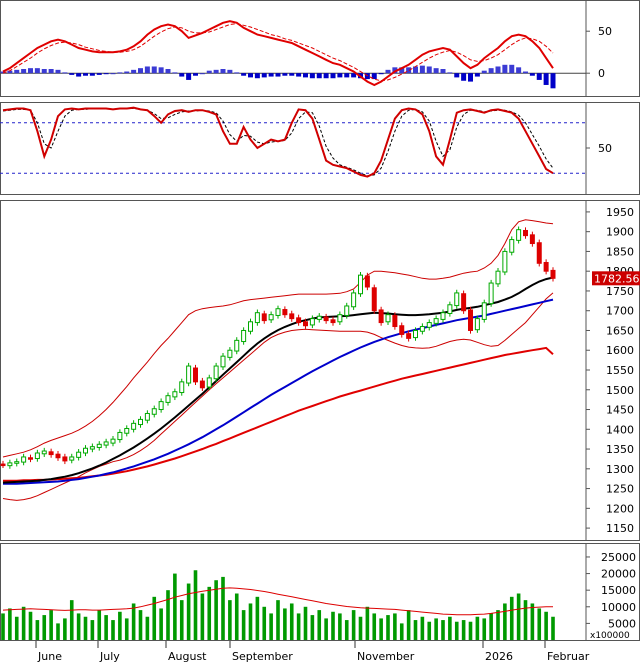  What do you see at coordinates (618, 590) in the screenshot?
I see `volume-tick-label: 15000` at bounding box center [618, 590].